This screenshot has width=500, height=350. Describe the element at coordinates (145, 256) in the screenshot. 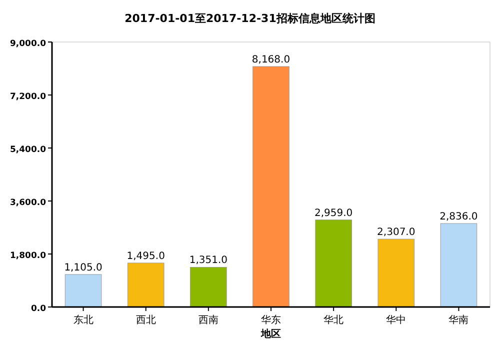

I see `data-label: 1,495.0` at that location.